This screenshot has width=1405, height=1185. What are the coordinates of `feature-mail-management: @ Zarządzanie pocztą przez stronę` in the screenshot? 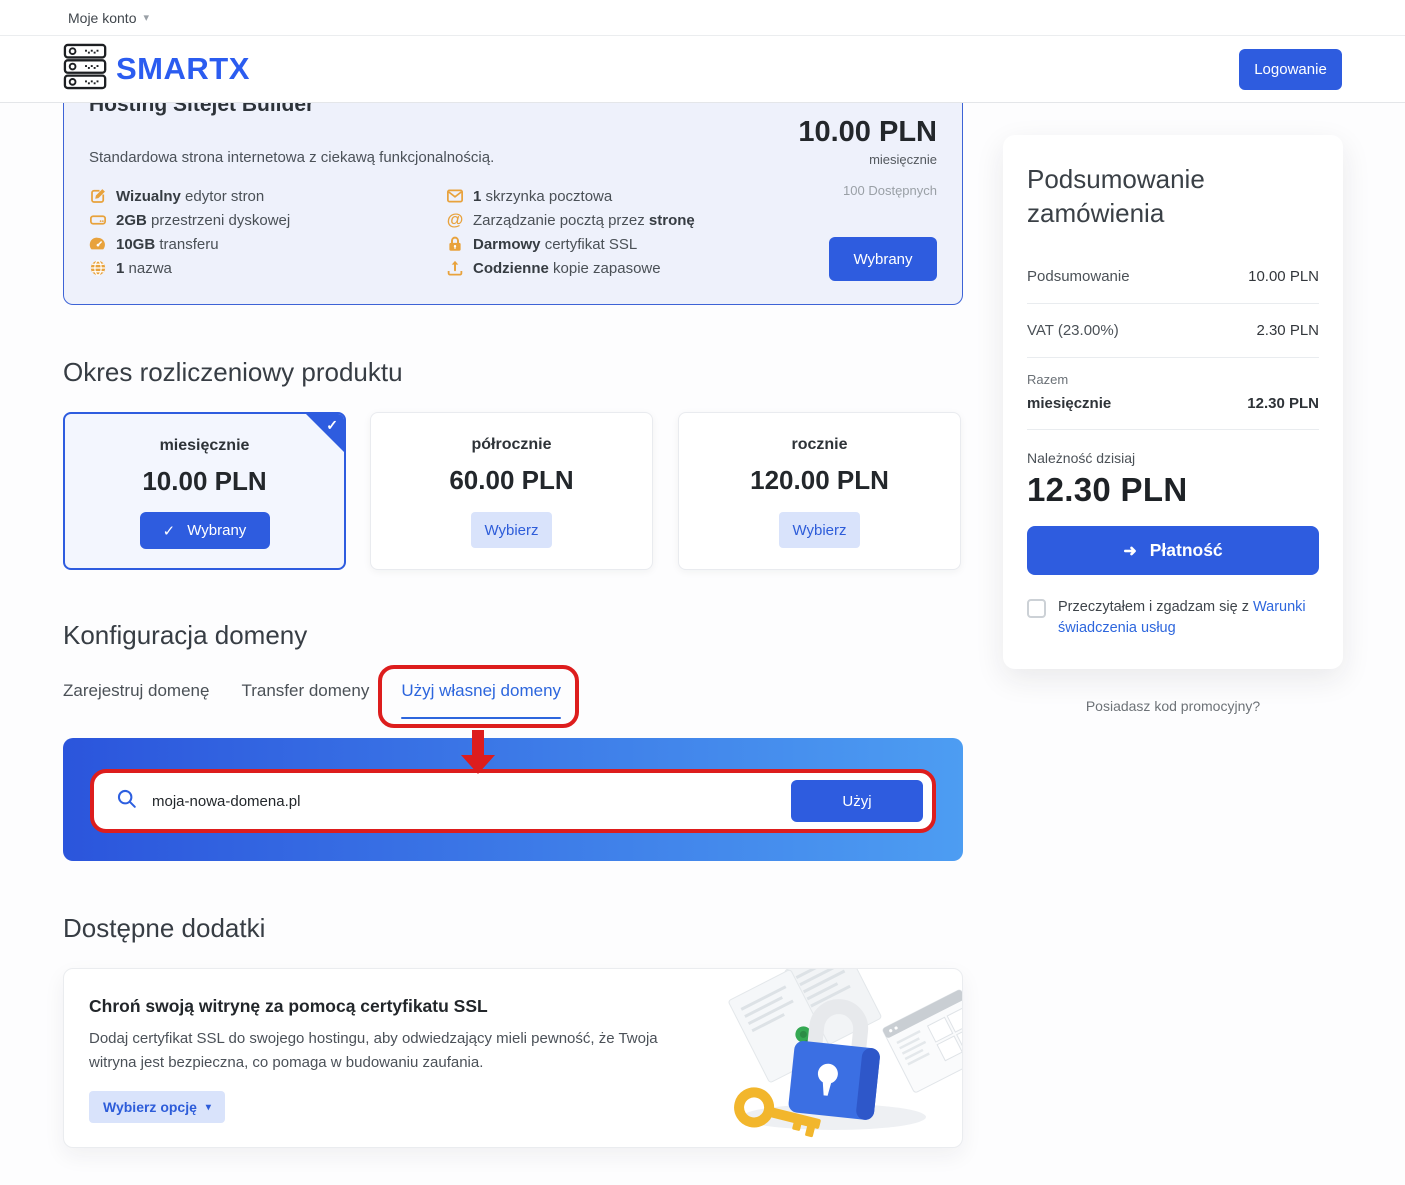 It's located at (570, 219).